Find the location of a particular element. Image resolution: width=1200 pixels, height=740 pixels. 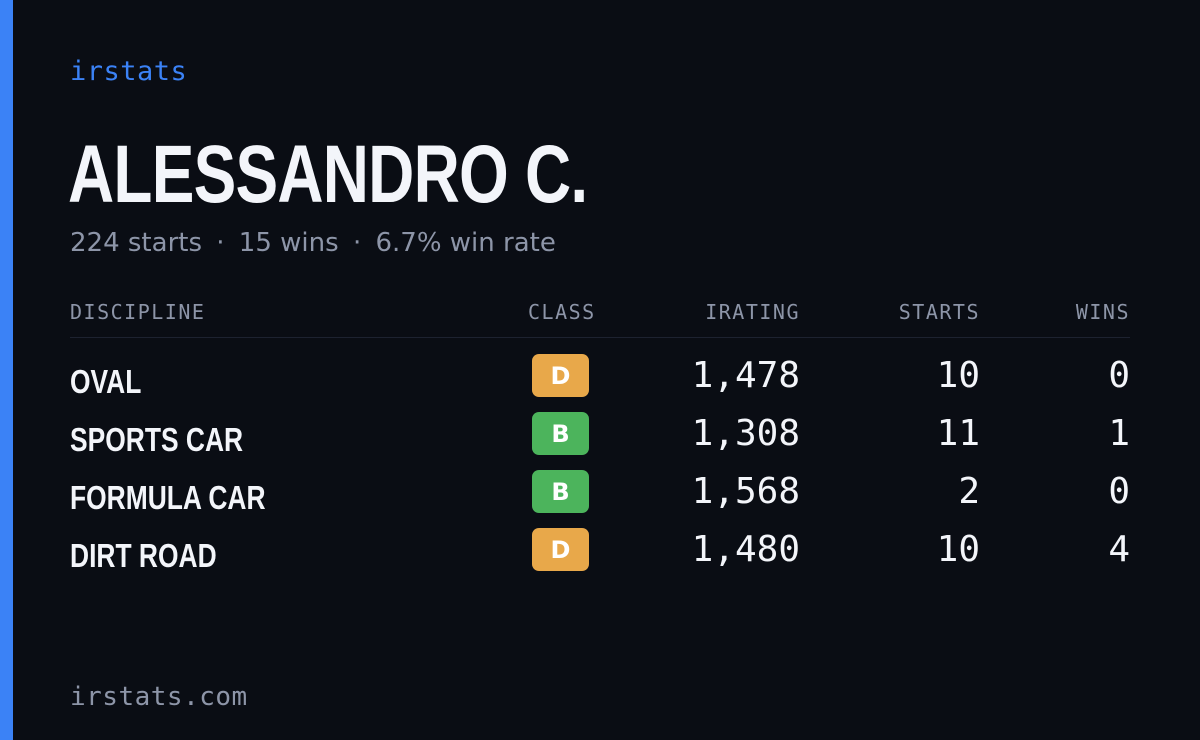

driver-summary: 224 starts · 15 wins · 6.7% win rate is located at coordinates (313, 243).